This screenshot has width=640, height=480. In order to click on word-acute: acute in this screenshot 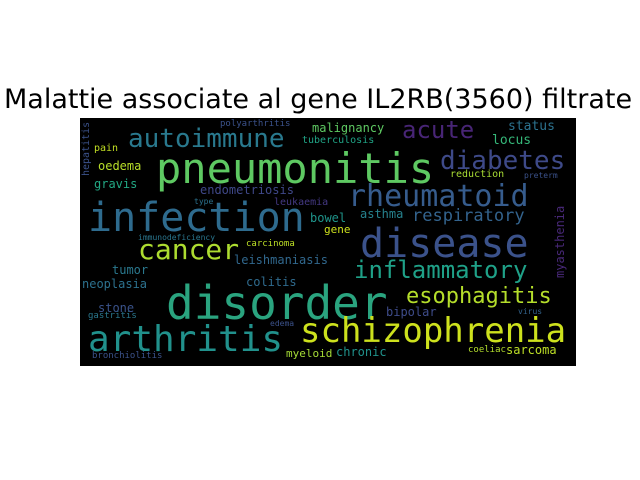, I will do `click(438, 131)`.